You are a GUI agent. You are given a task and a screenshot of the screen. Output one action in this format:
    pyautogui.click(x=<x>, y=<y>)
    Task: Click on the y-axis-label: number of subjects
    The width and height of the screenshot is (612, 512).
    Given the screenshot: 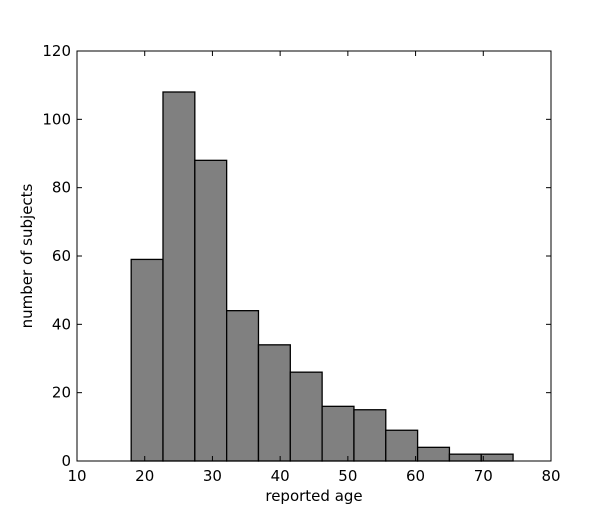 What is the action you would take?
    pyautogui.click(x=27, y=255)
    